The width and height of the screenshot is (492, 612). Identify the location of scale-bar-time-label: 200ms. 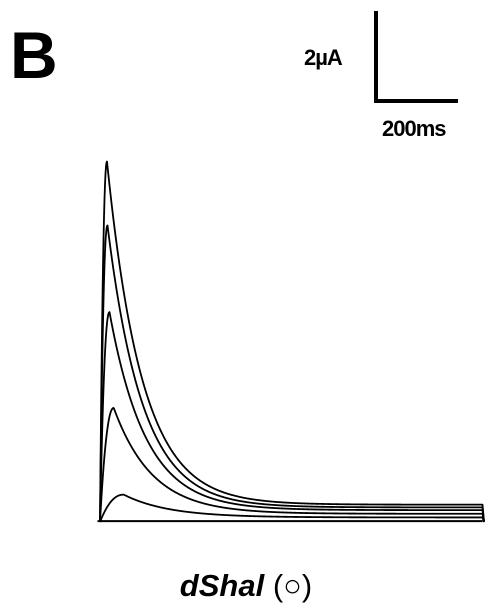
(414, 128).